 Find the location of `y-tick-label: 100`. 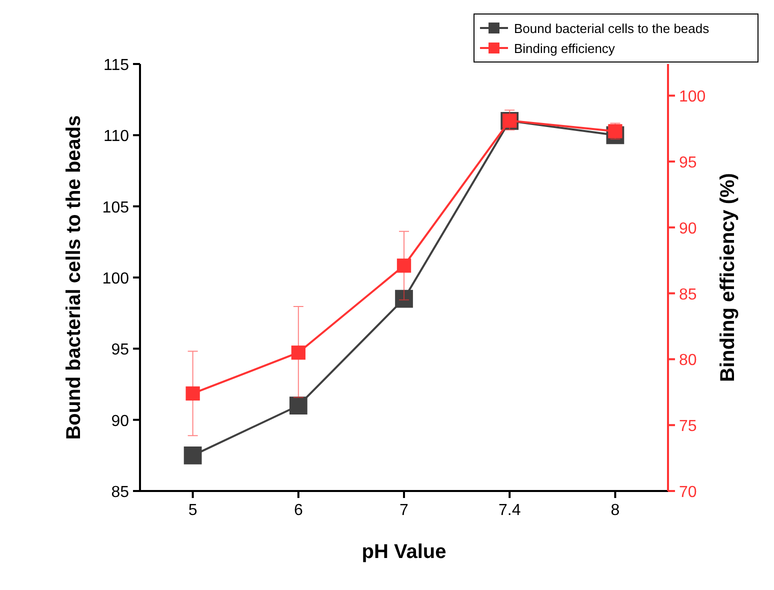

y-tick-label: 100 is located at coordinates (116, 279).